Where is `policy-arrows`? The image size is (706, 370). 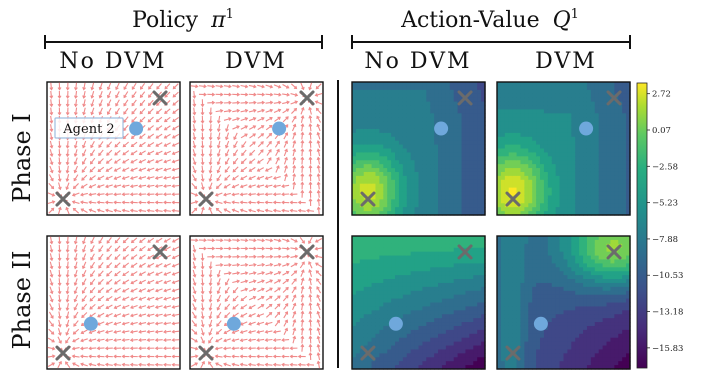 policy-arrows is located at coordinates (113, 302).